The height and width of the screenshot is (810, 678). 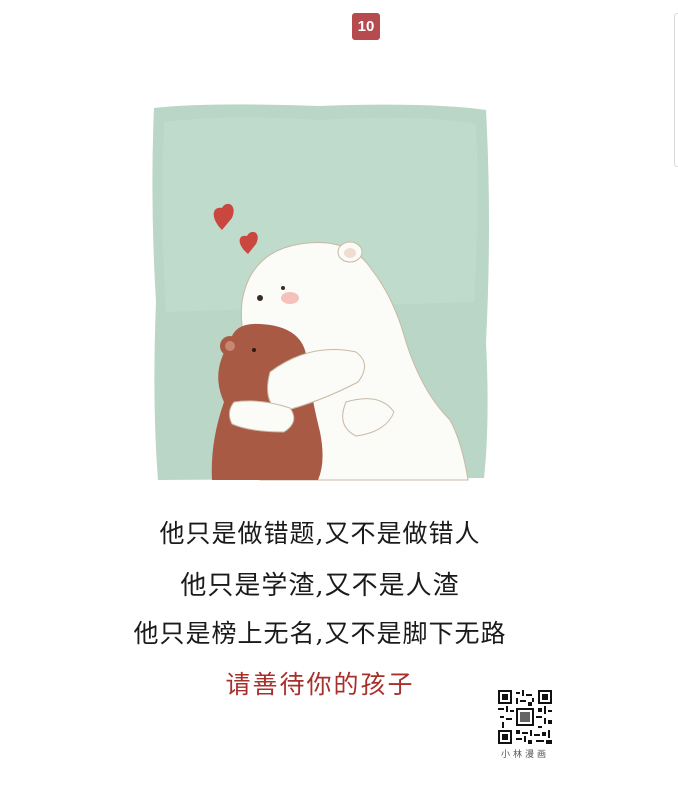 What do you see at coordinates (524, 755) in the screenshot?
I see `brand-label: 小林漫画` at bounding box center [524, 755].